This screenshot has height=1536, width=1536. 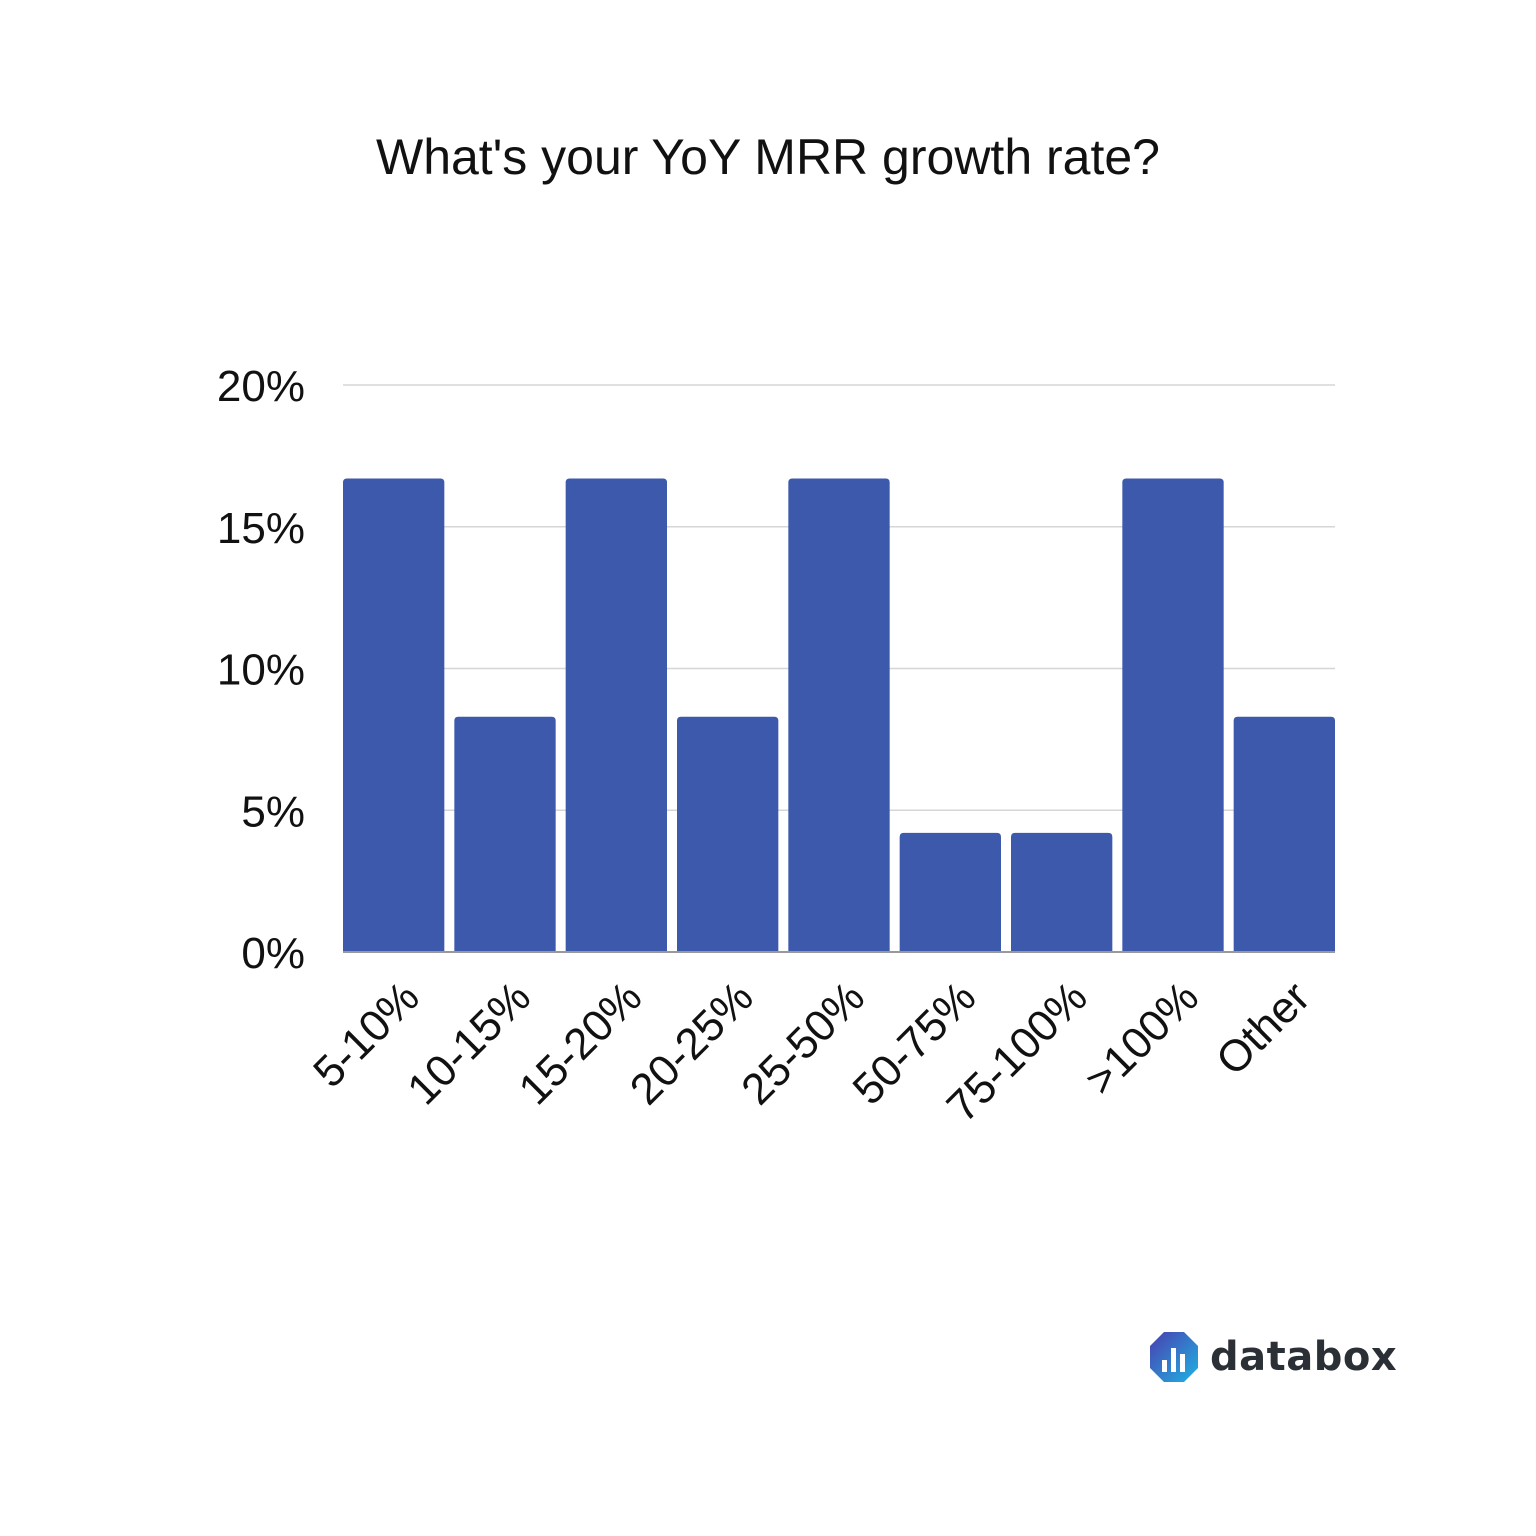 I want to click on x-tick-label: 20-25%, so click(x=692, y=1043).